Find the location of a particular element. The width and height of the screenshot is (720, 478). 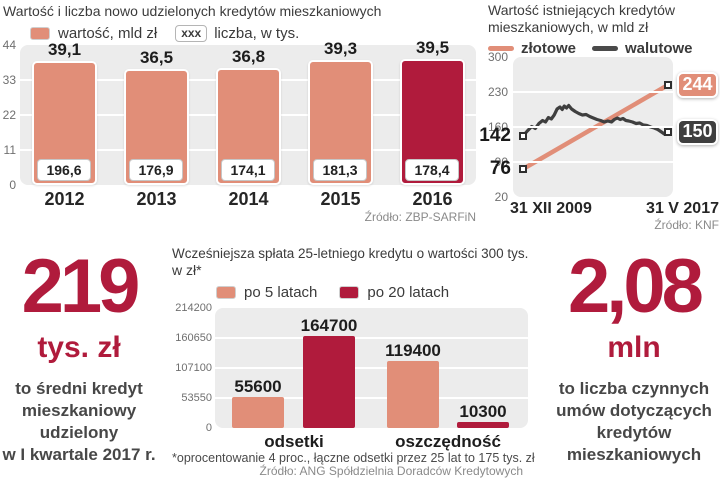

stat-value: 219 is located at coordinates (81, 286).